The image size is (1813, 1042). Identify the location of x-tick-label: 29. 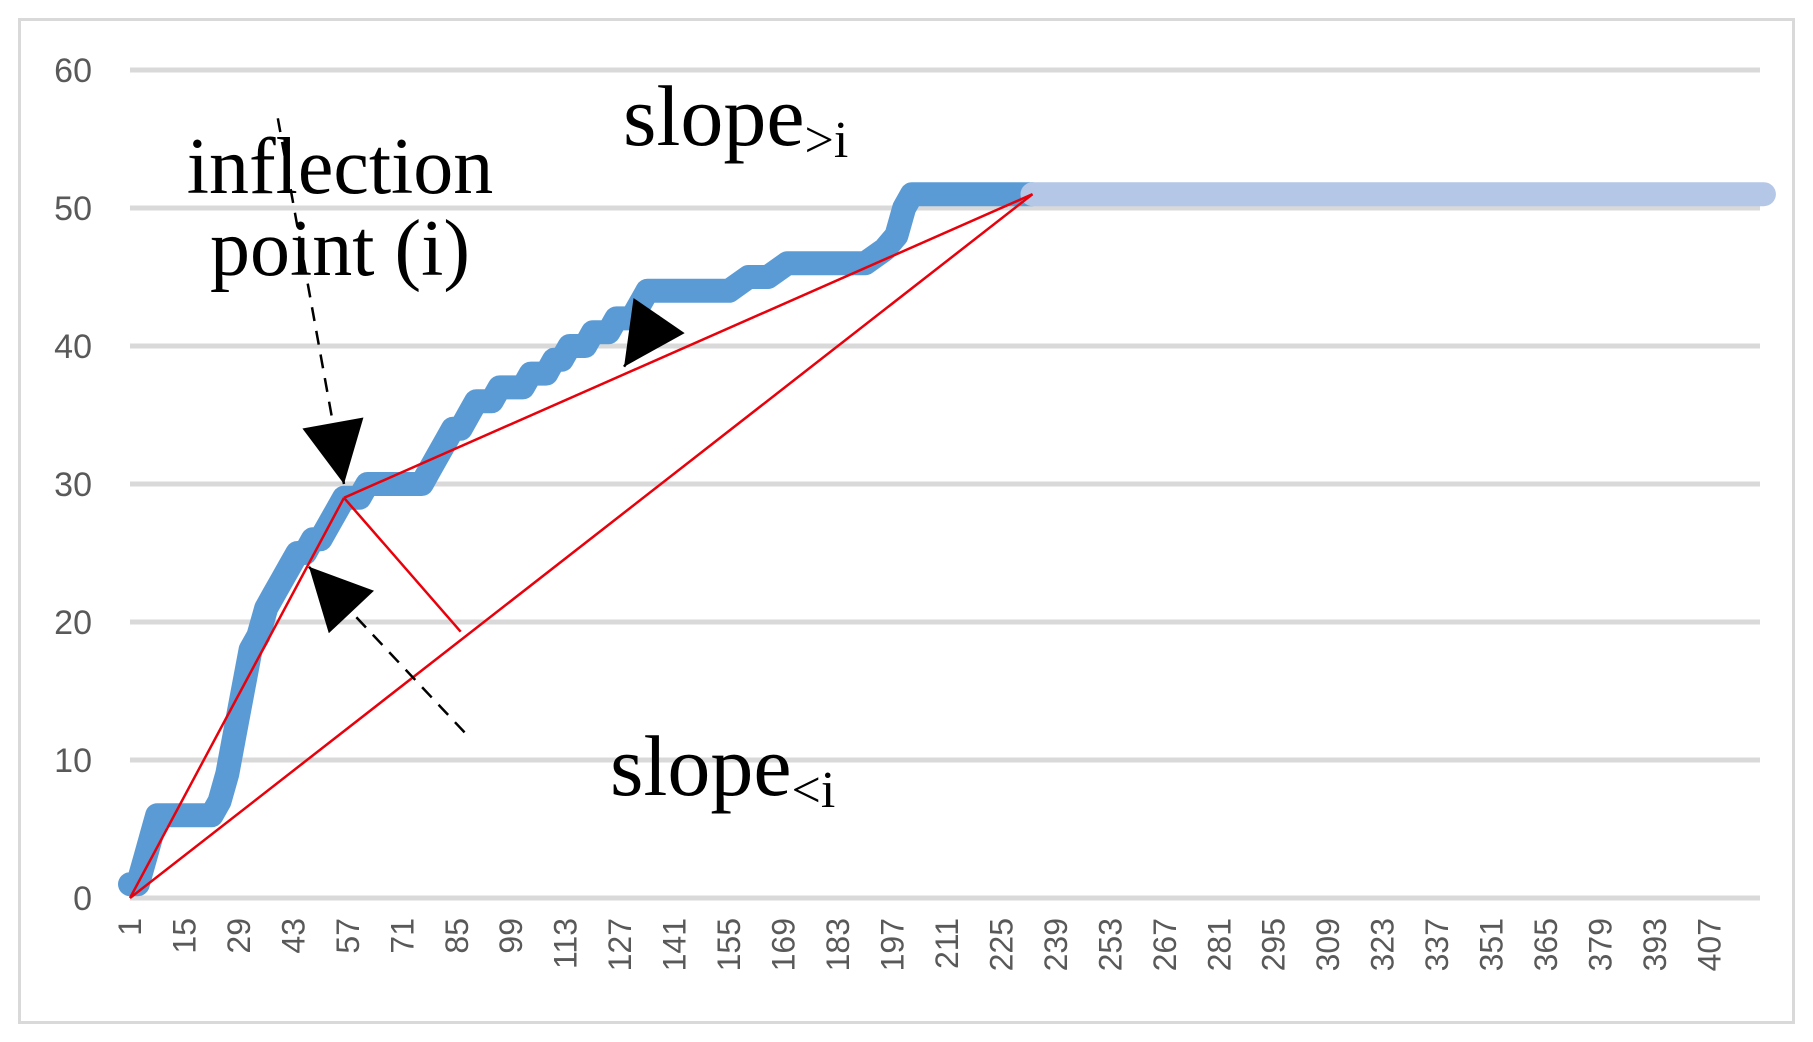
(239, 936).